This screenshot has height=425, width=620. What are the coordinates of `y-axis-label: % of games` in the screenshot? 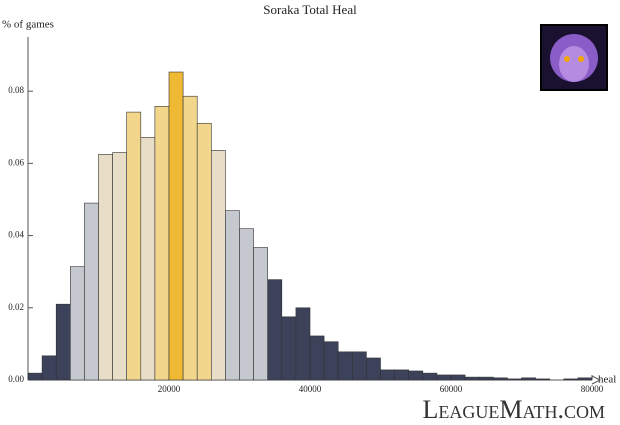 It's located at (28, 25).